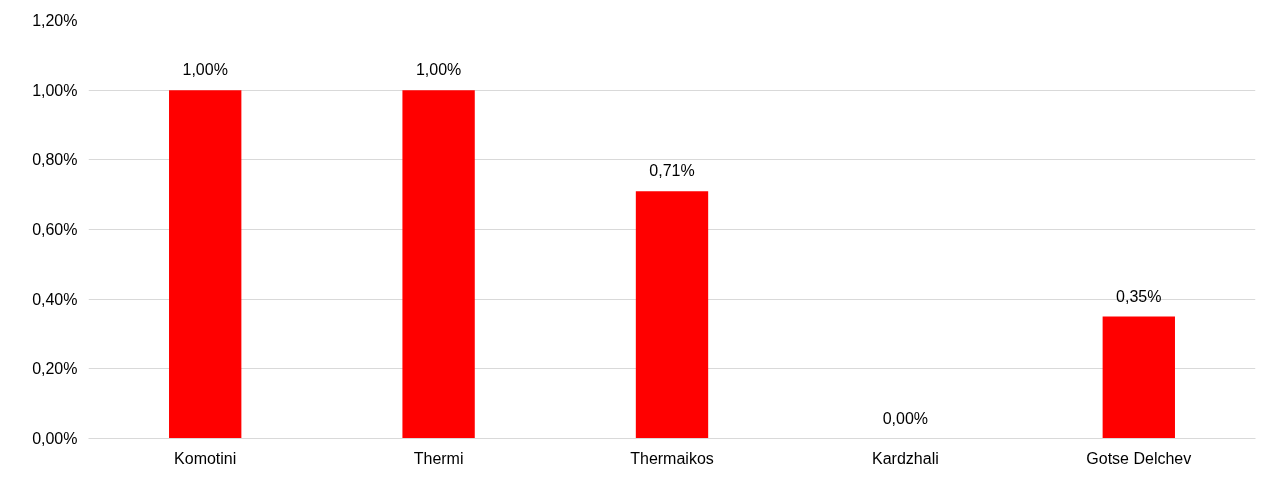 The image size is (1265, 478). I want to click on y-tick-label: 0,40%, so click(55, 299).